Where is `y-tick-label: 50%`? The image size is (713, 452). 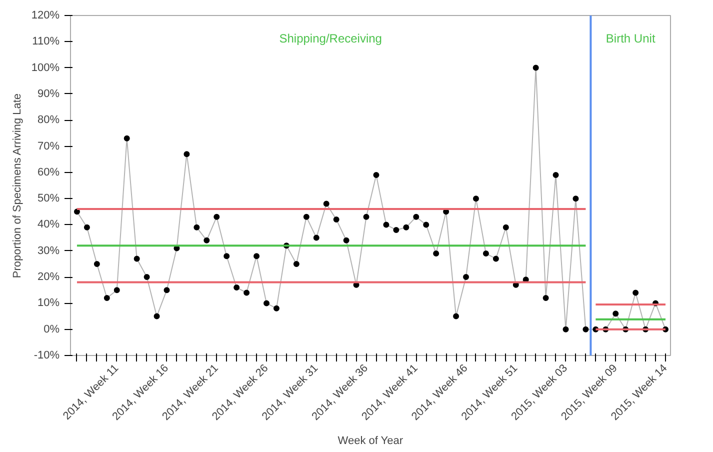
y-tick-label: 50% is located at coordinates (48, 198).